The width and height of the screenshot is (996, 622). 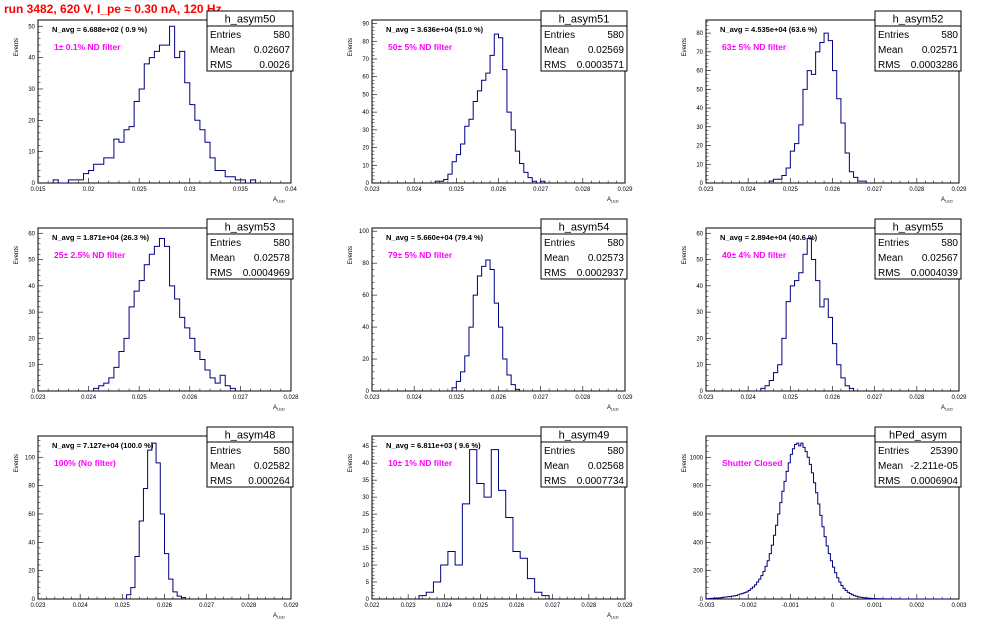 I want to click on stats-value-mean: 0.02573, so click(x=606, y=258).